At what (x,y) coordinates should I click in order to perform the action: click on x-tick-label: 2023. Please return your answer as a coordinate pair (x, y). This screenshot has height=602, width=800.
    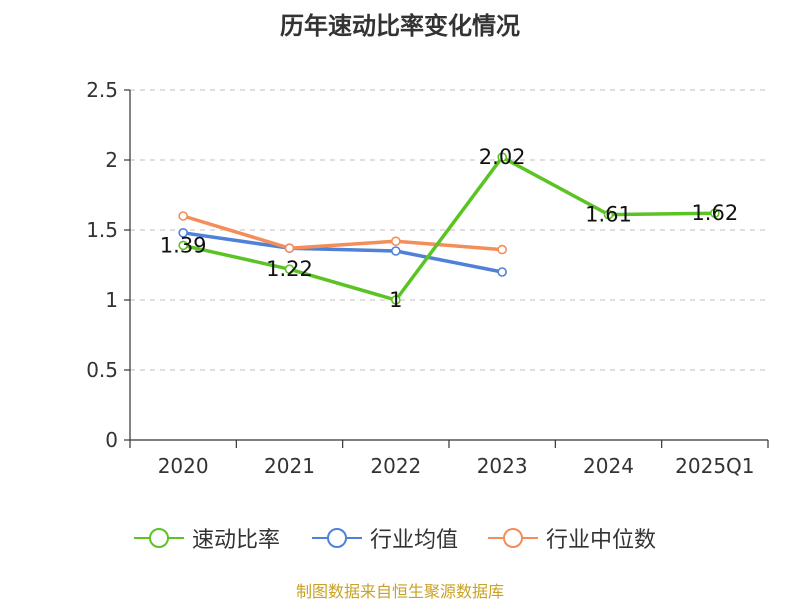
    Looking at the image, I should click on (502, 466).